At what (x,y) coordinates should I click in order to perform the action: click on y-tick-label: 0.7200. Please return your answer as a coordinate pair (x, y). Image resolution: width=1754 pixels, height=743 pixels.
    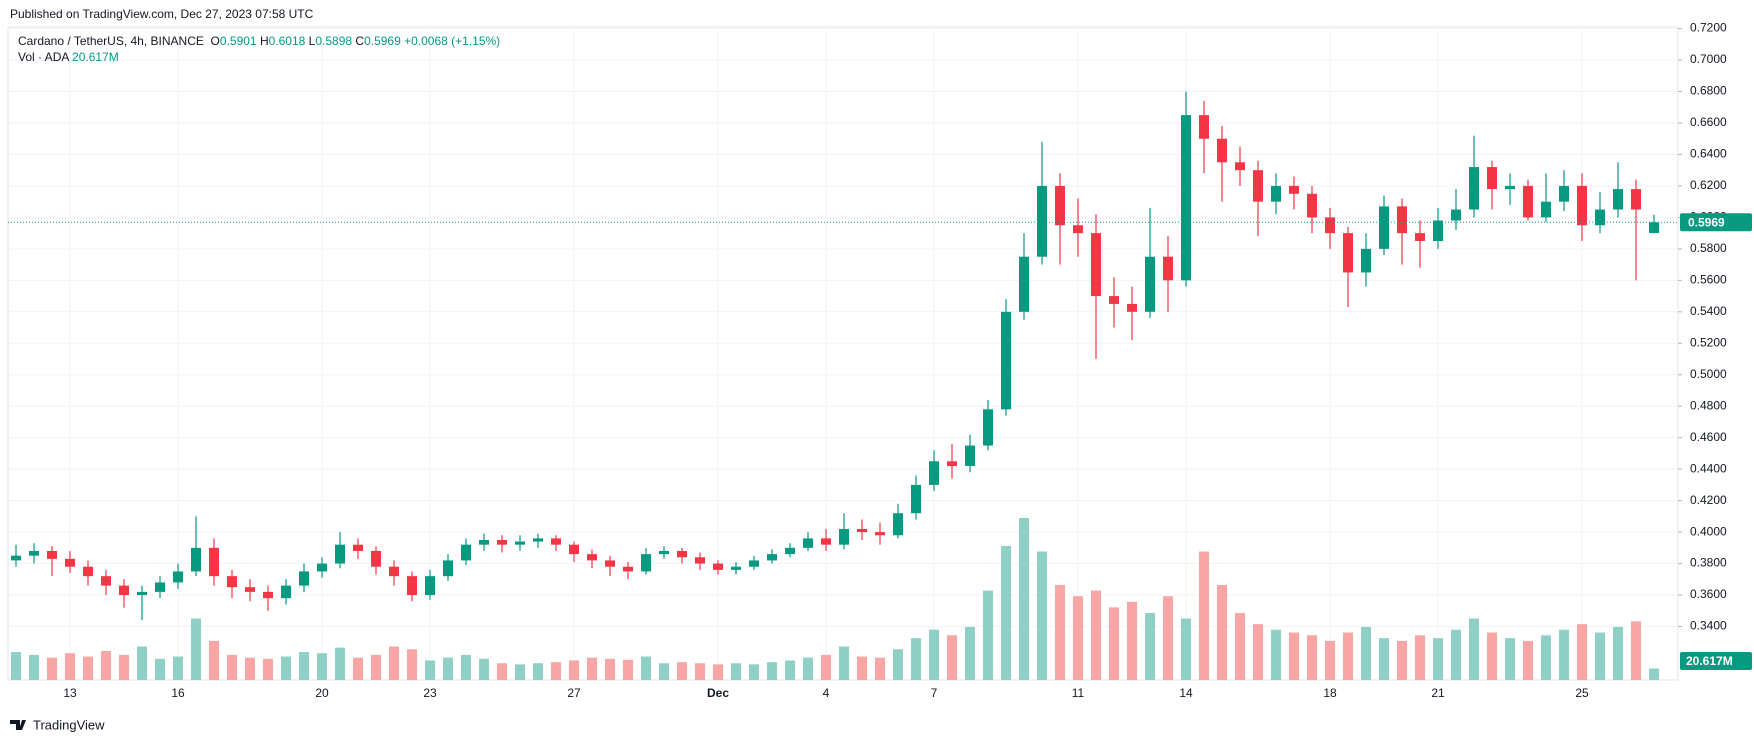
    Looking at the image, I should click on (1708, 28).